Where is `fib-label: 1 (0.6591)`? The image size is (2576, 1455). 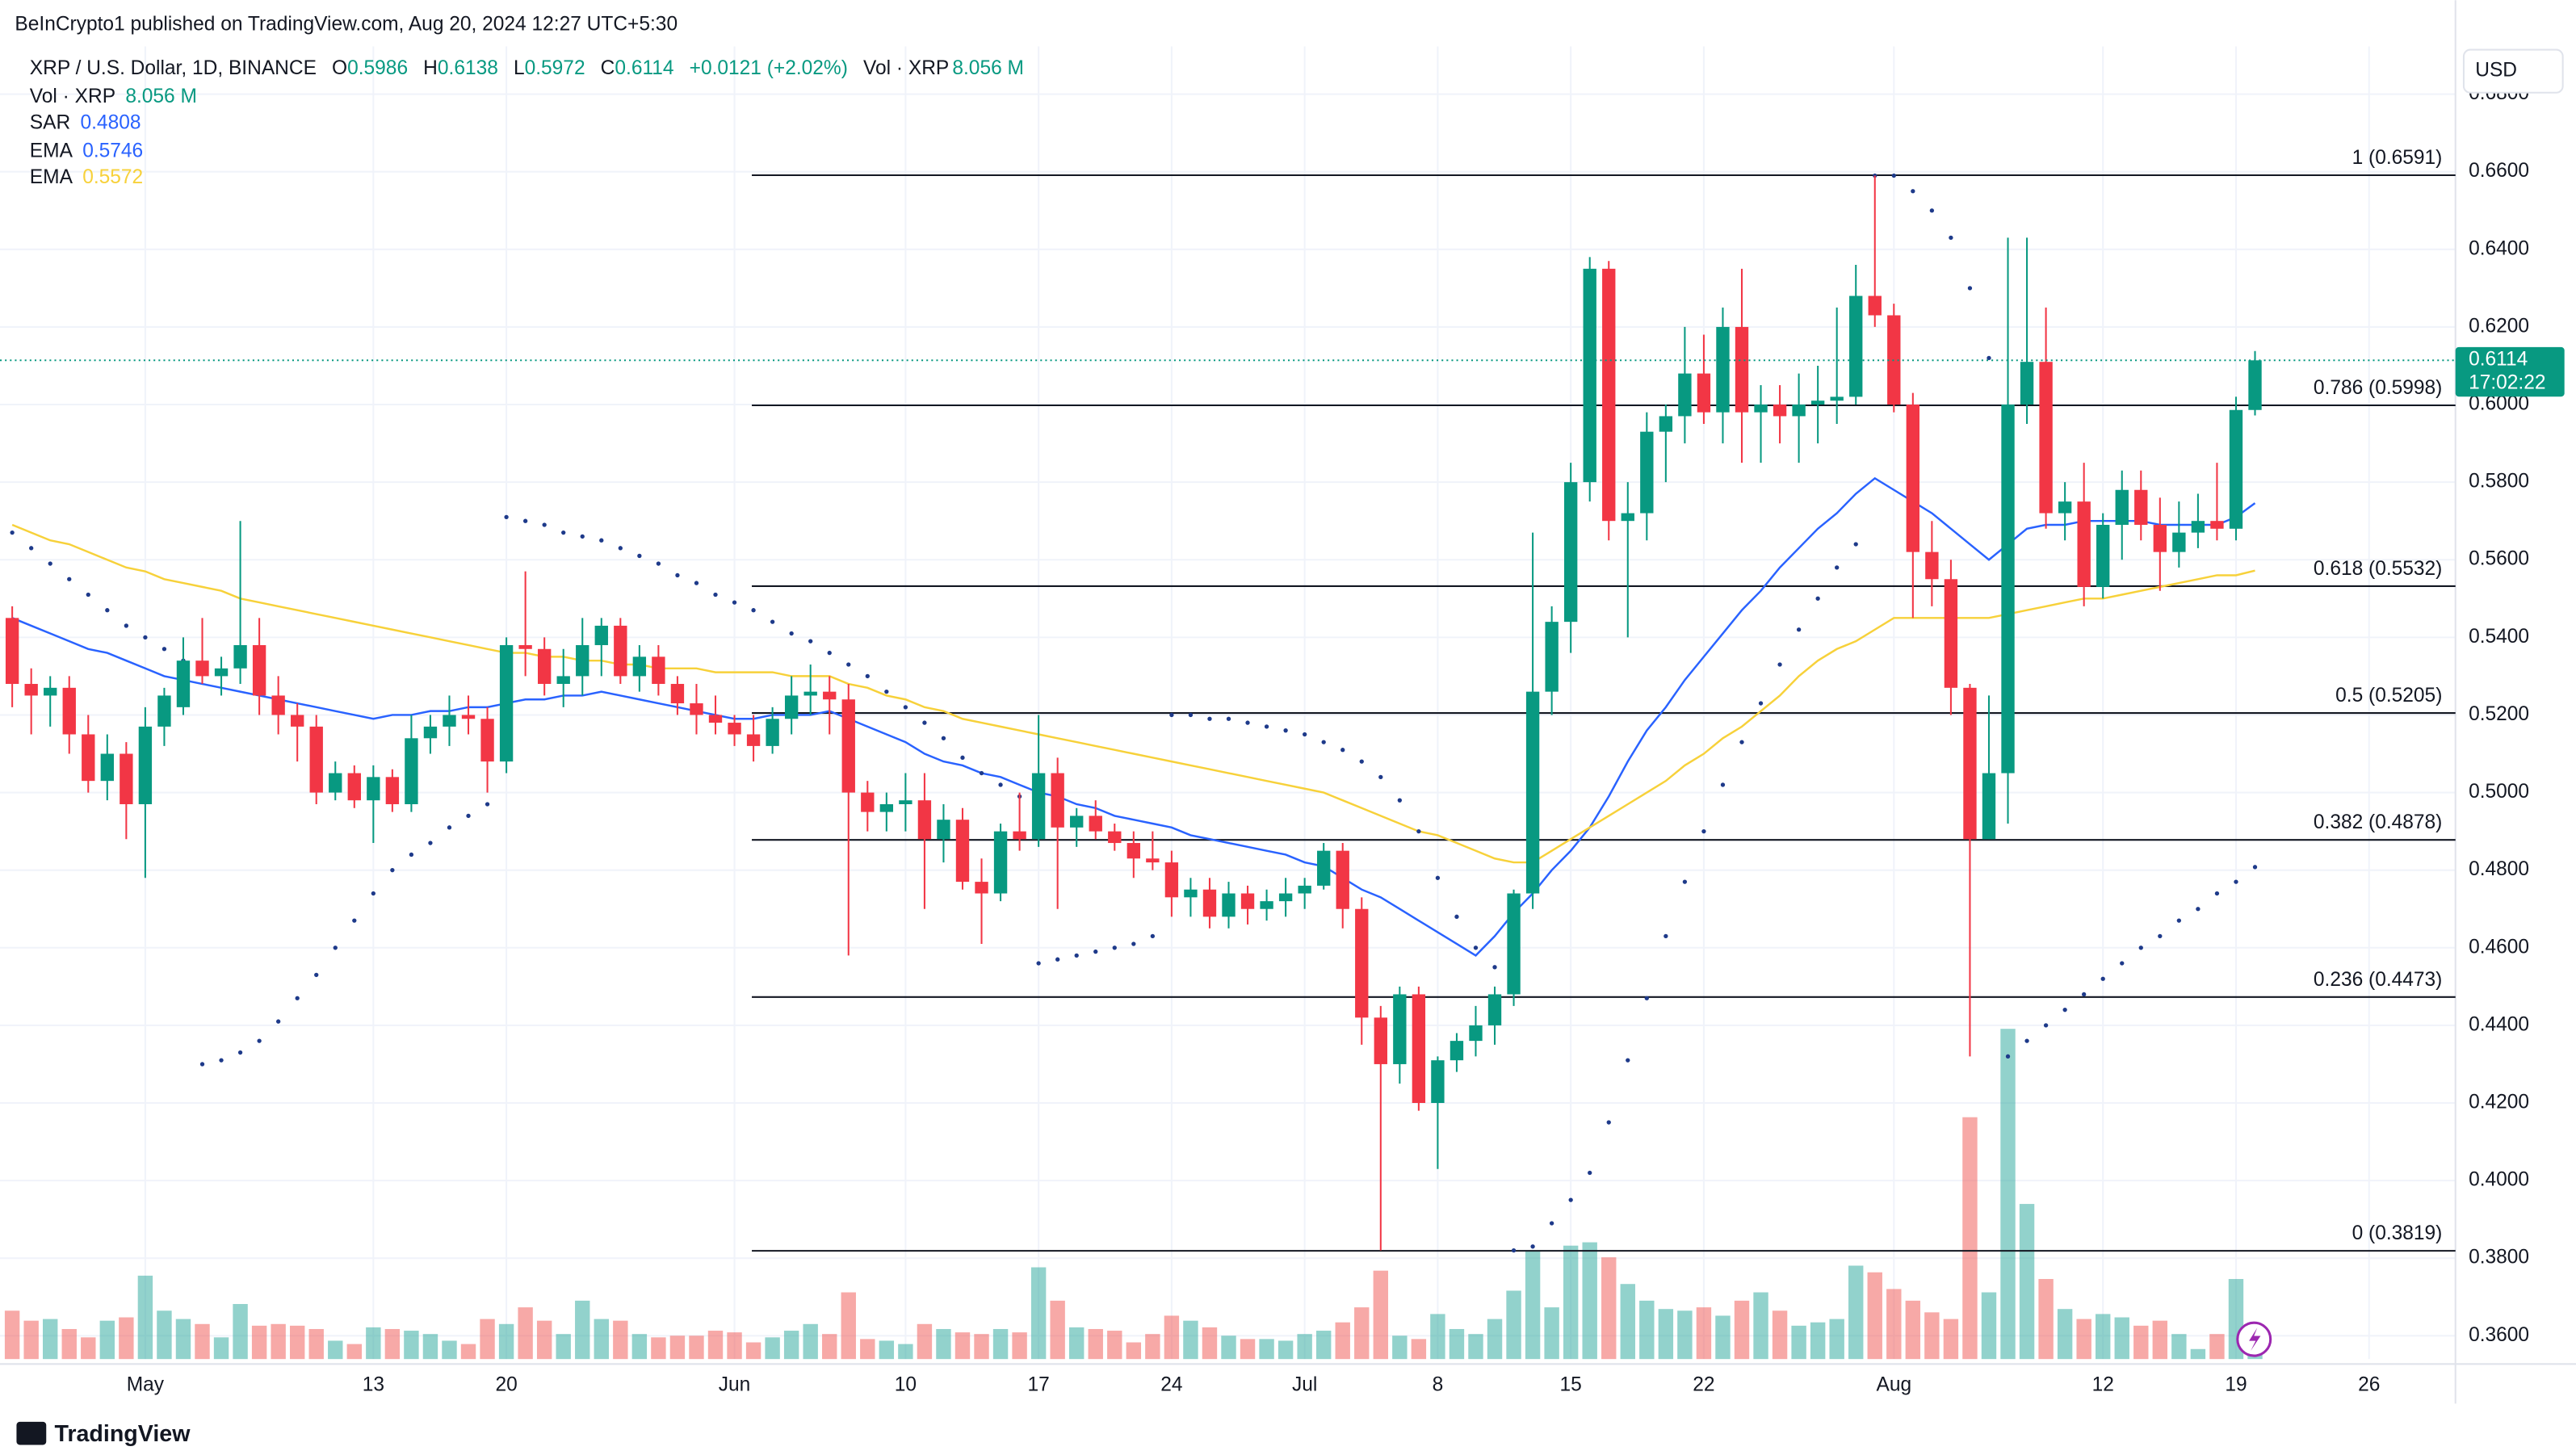 fib-label: 1 (0.6591) is located at coordinates (2397, 158).